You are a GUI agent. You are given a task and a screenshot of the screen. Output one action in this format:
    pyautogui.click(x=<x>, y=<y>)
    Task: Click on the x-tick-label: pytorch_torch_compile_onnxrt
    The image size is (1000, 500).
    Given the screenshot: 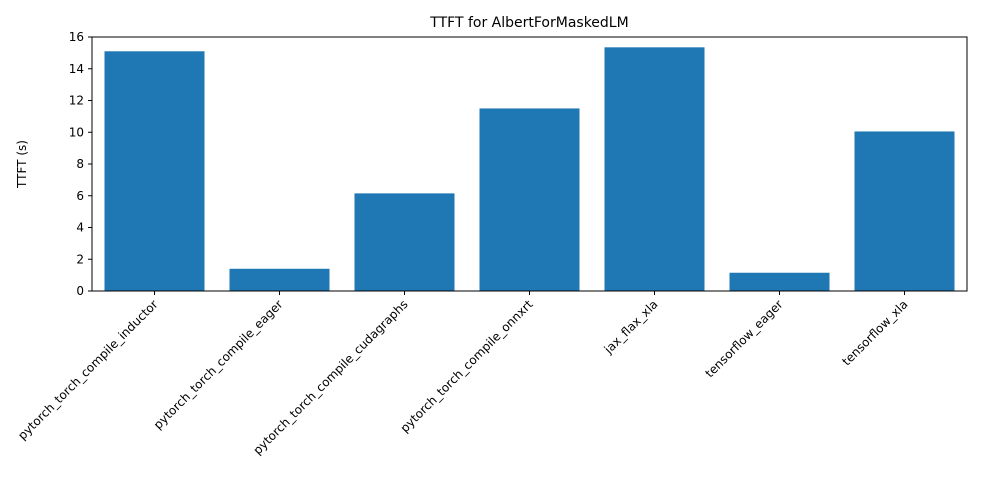 What is the action you would take?
    pyautogui.click(x=467, y=366)
    